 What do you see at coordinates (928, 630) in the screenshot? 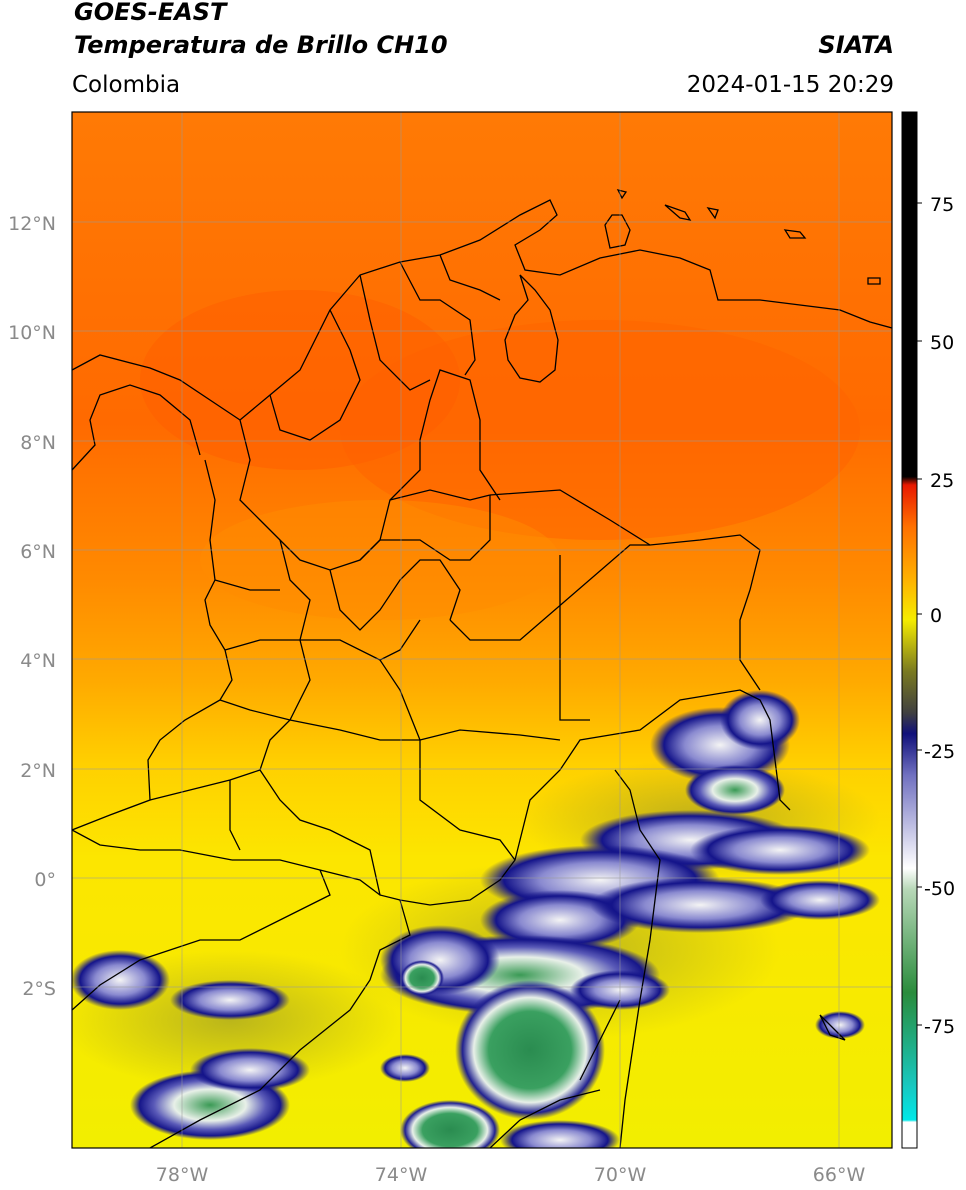
I see `colorbar: 75 50 25 0 -25 -50 -75` at bounding box center [928, 630].